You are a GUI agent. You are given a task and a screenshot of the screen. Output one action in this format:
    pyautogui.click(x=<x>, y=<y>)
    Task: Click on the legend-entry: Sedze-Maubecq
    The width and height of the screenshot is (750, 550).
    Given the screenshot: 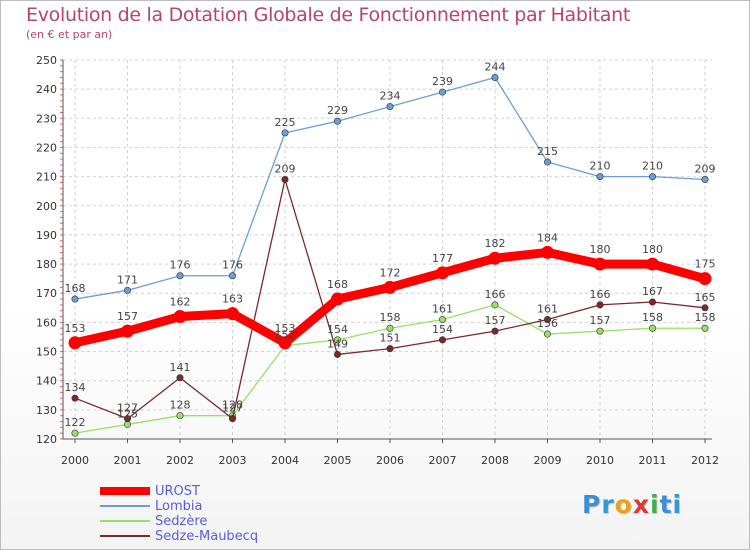 What is the action you would take?
    pyautogui.click(x=225, y=536)
    